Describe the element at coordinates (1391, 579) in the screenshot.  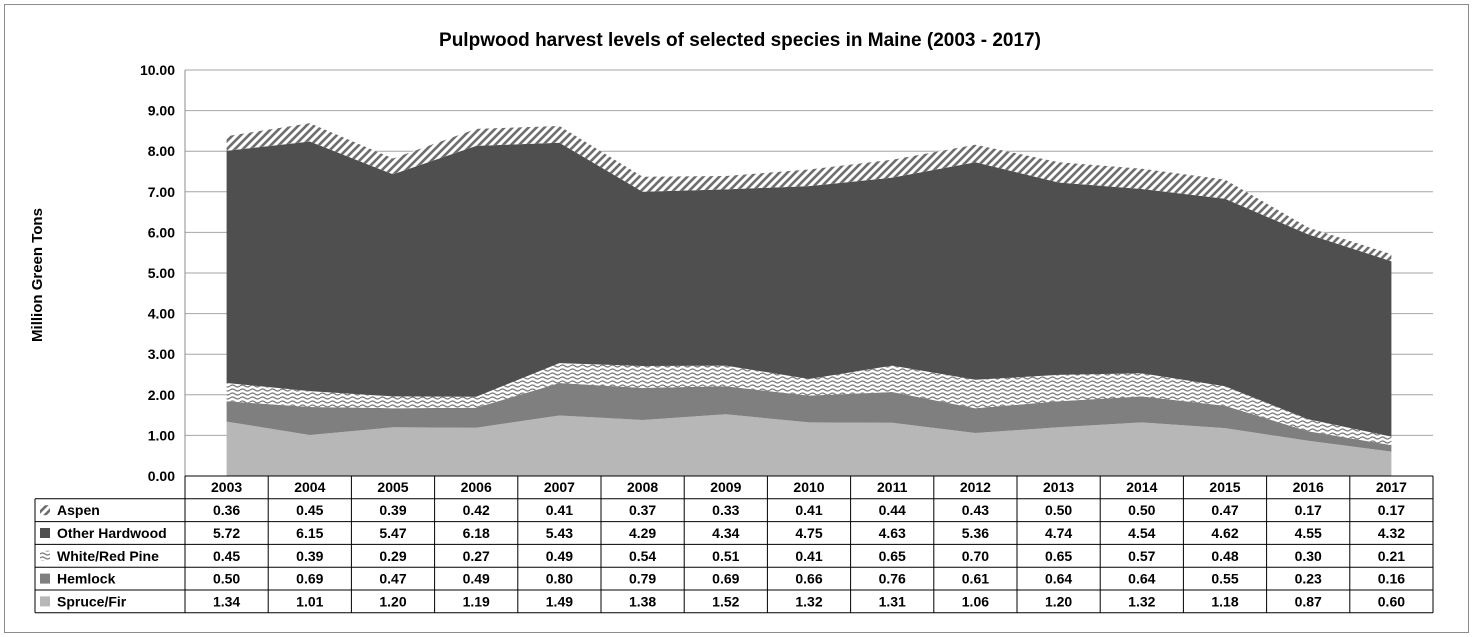
I see `data-label: 0.16` at that location.